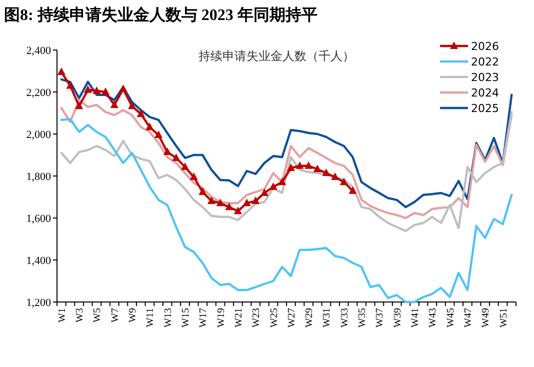  I want to click on y-tick-label: 1,200, so click(39, 303).